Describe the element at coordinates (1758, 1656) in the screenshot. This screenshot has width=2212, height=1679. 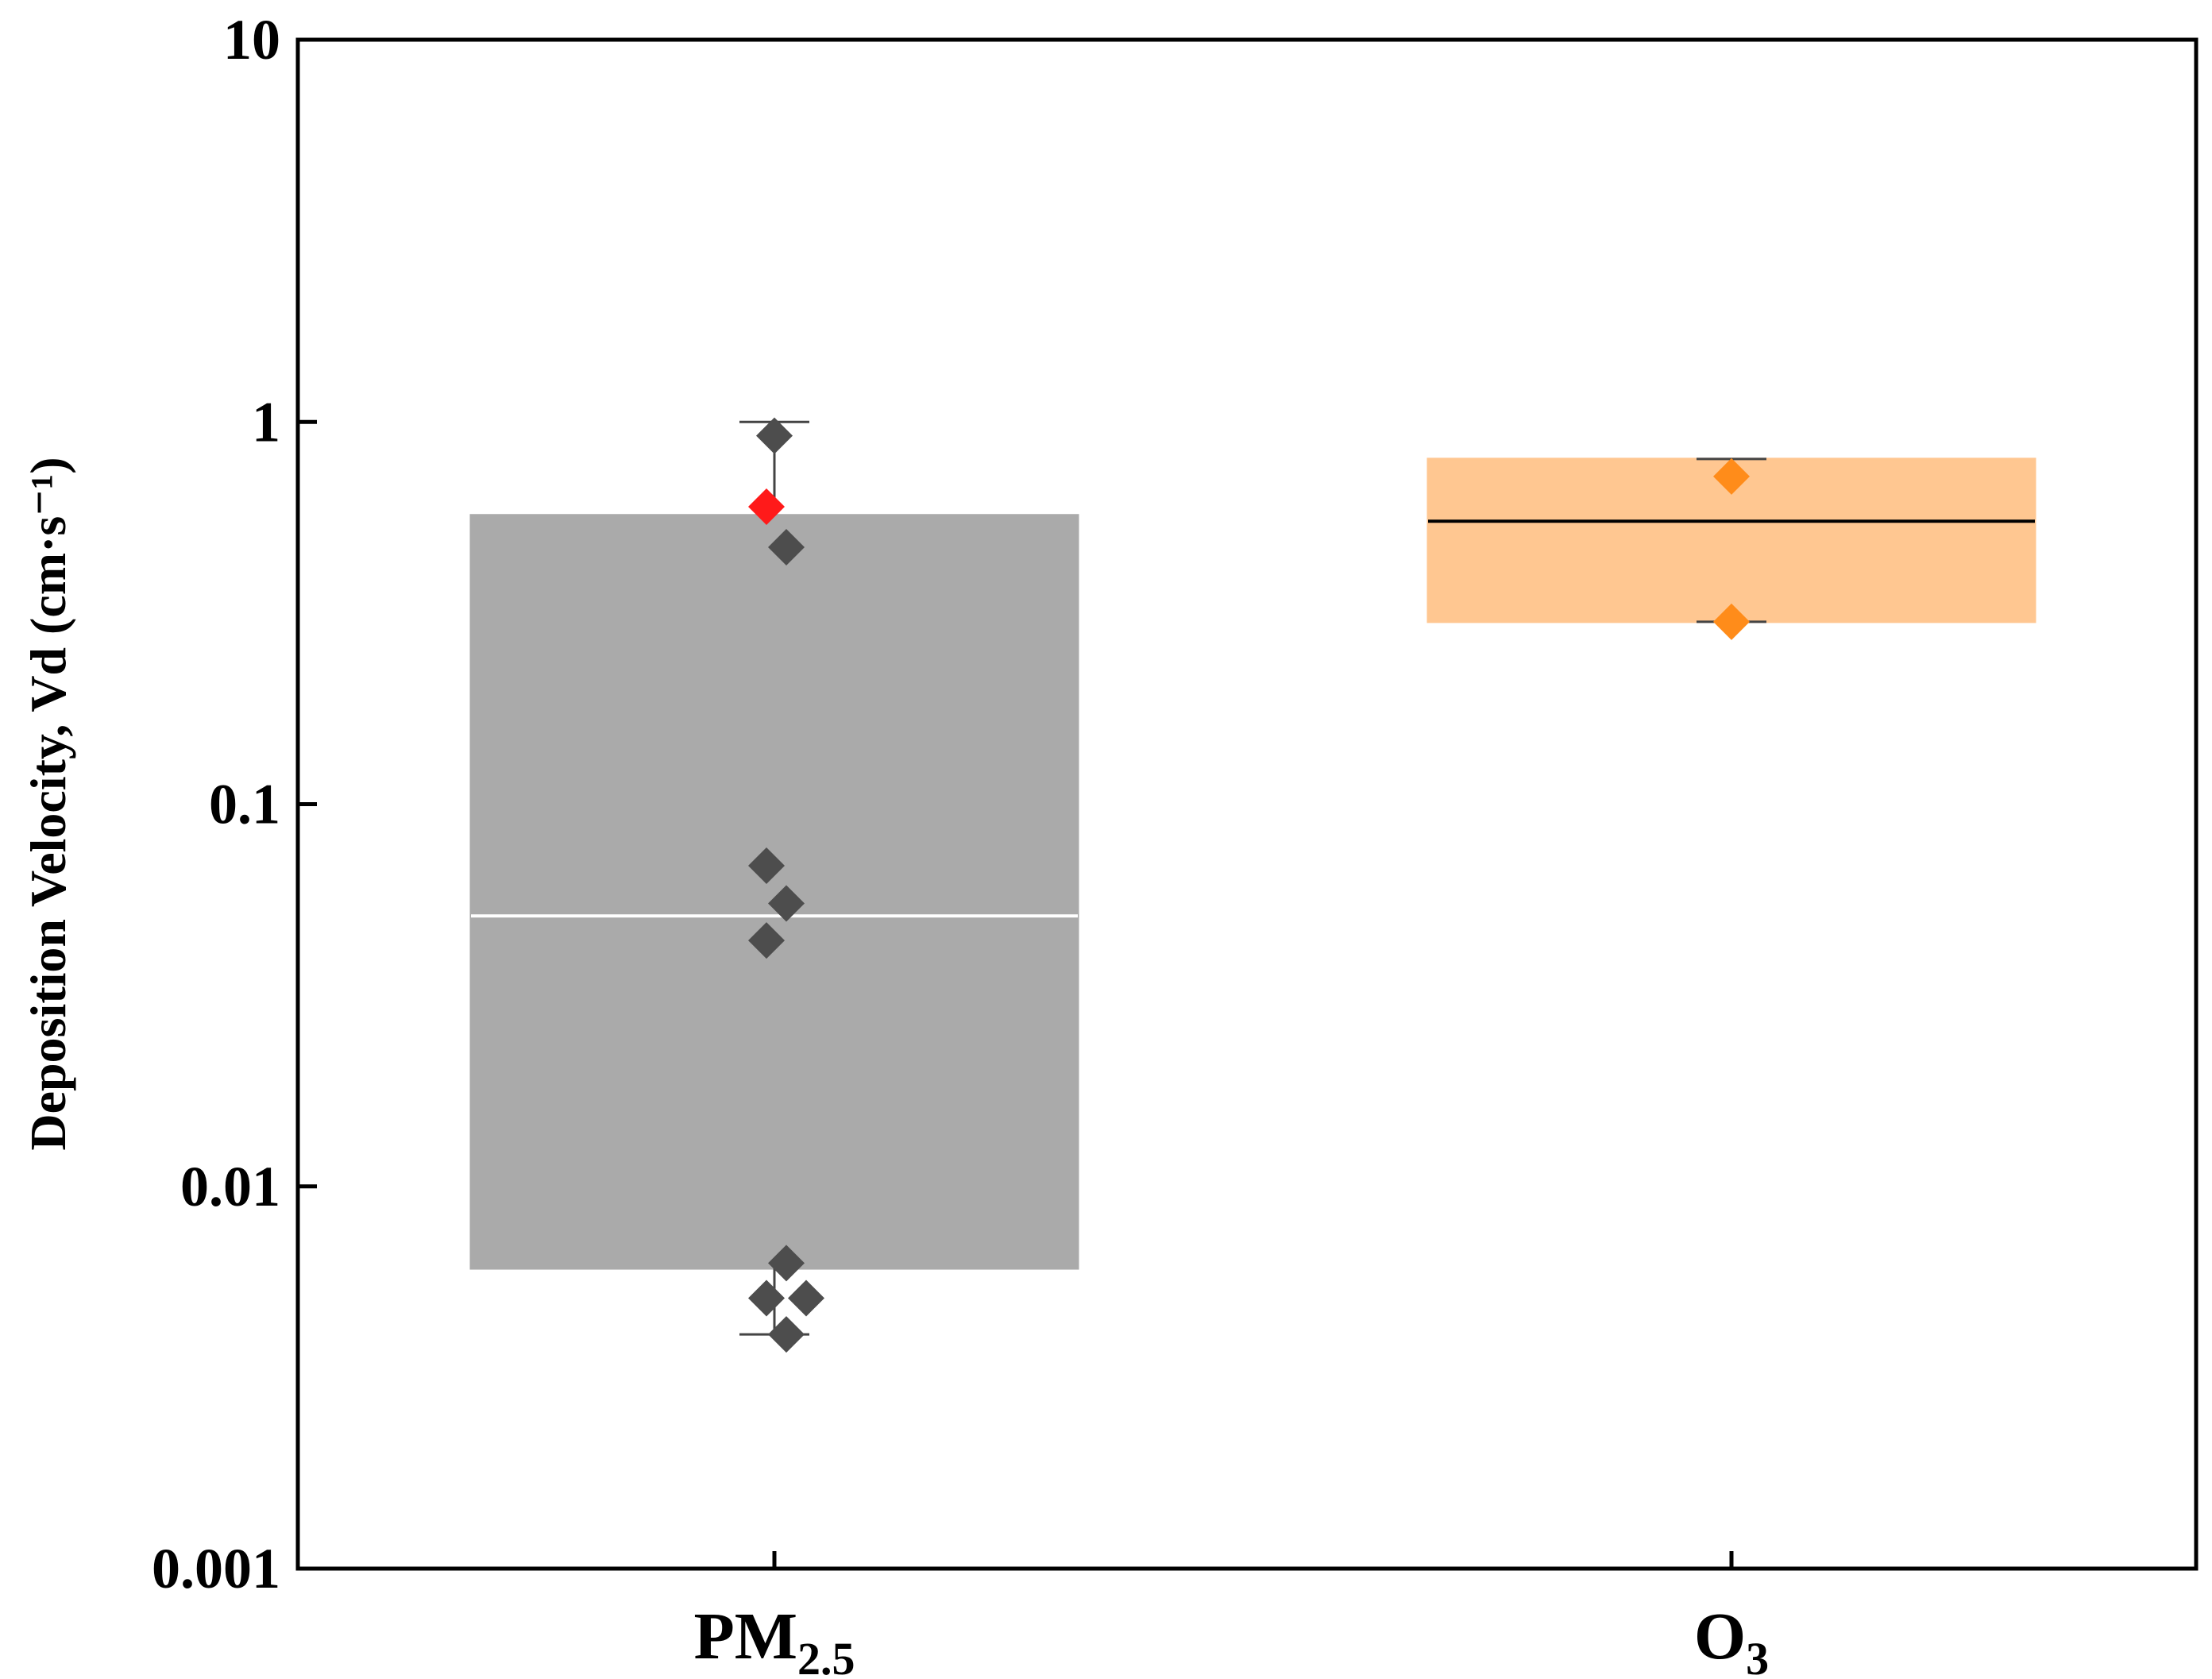
I see `category-subscript: 3` at that location.